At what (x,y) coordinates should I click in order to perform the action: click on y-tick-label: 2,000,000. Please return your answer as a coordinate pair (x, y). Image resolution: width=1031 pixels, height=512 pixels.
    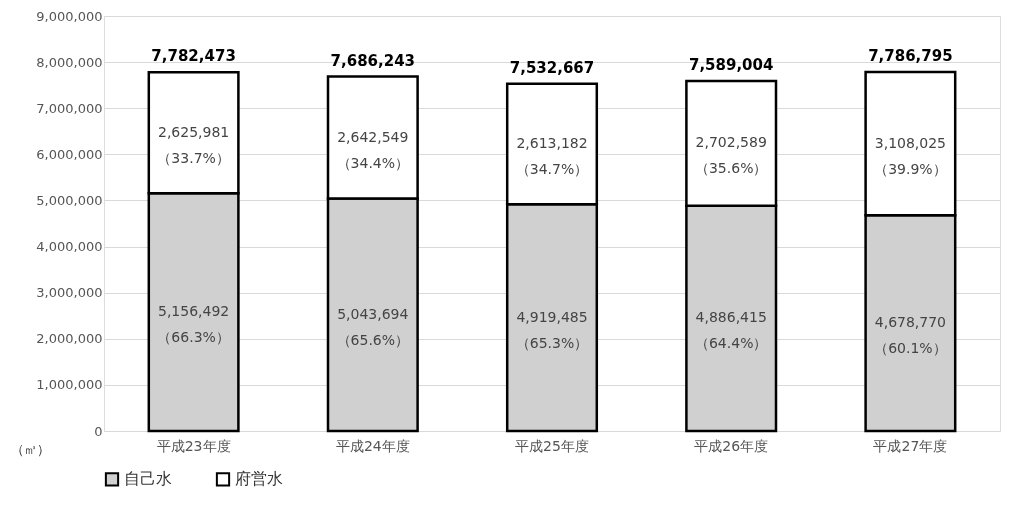
    Looking at the image, I should click on (69, 339).